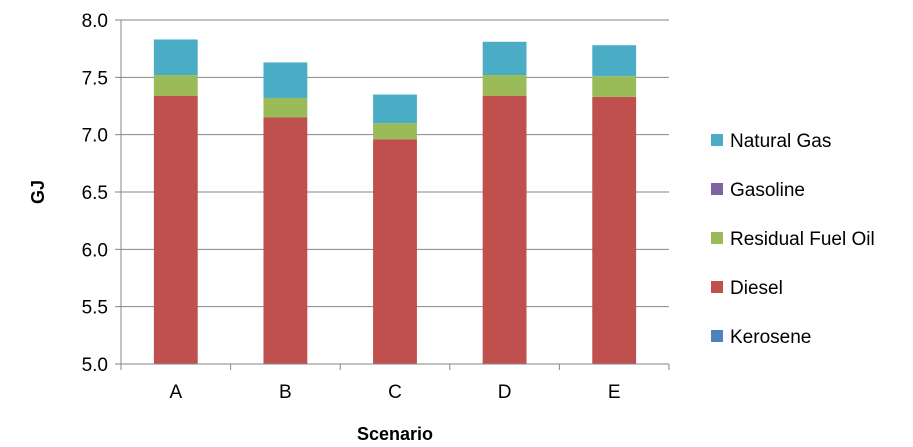  What do you see at coordinates (175, 57) in the screenshot?
I see `bar-a-natural-gas` at bounding box center [175, 57].